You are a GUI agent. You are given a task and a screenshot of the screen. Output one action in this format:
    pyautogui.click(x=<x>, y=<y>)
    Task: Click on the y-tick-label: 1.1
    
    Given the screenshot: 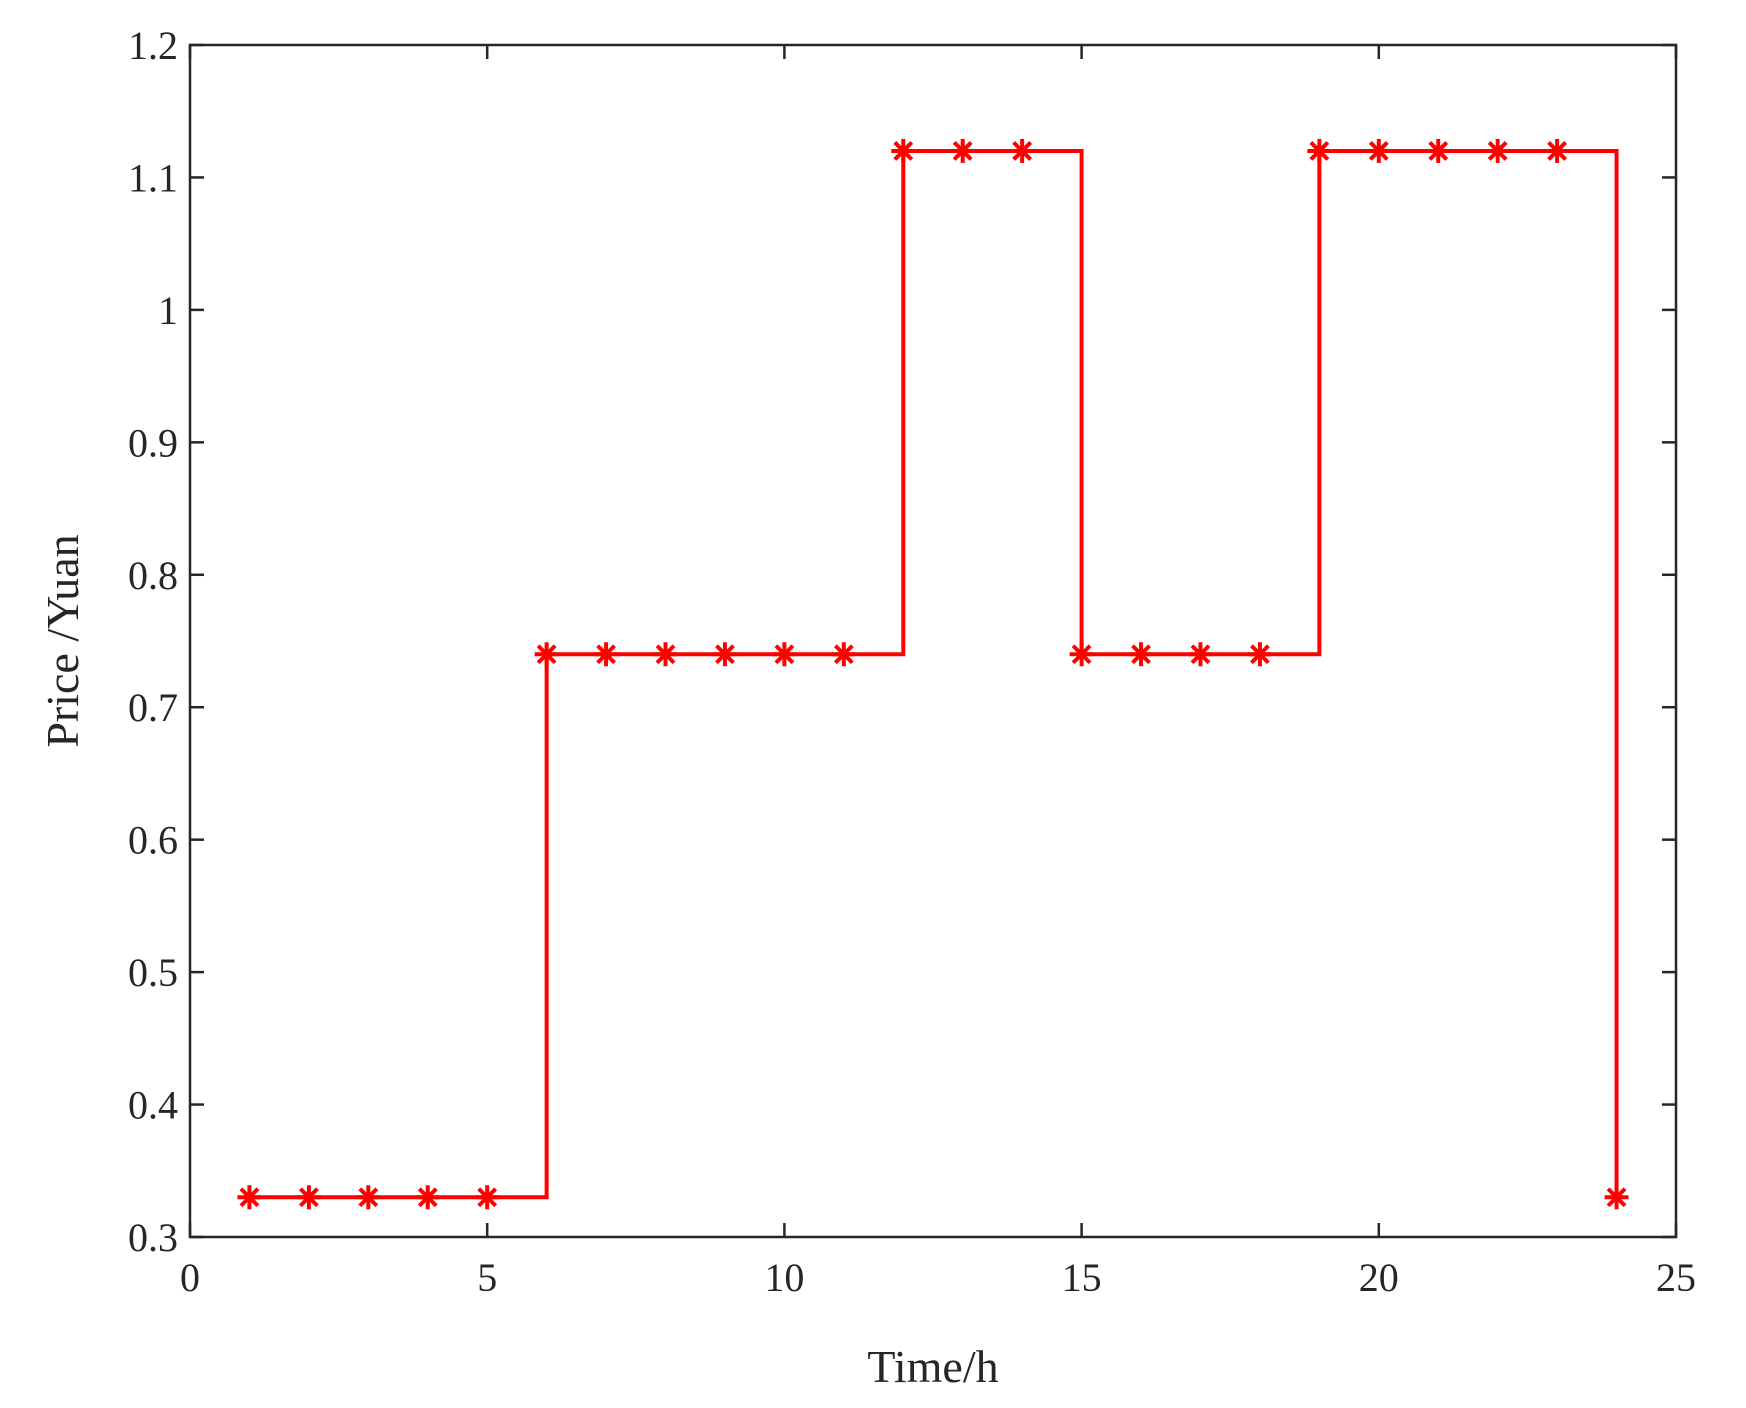 What is the action you would take?
    pyautogui.click(x=153, y=177)
    